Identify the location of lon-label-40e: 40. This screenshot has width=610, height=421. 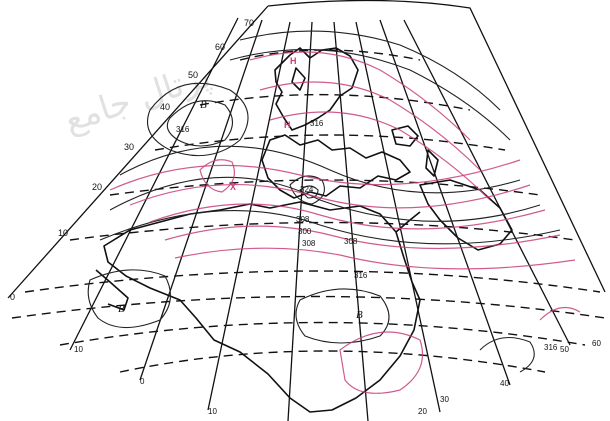
(504, 383).